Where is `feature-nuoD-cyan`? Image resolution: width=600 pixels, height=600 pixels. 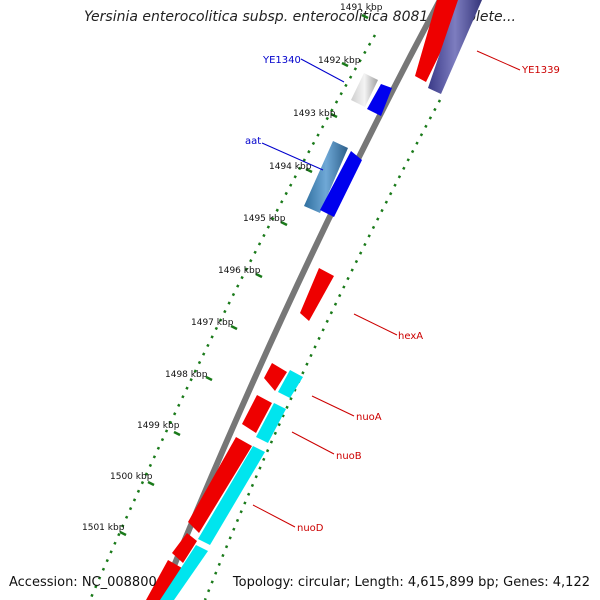 feature-nuoD-cyan is located at coordinates (231, 495).